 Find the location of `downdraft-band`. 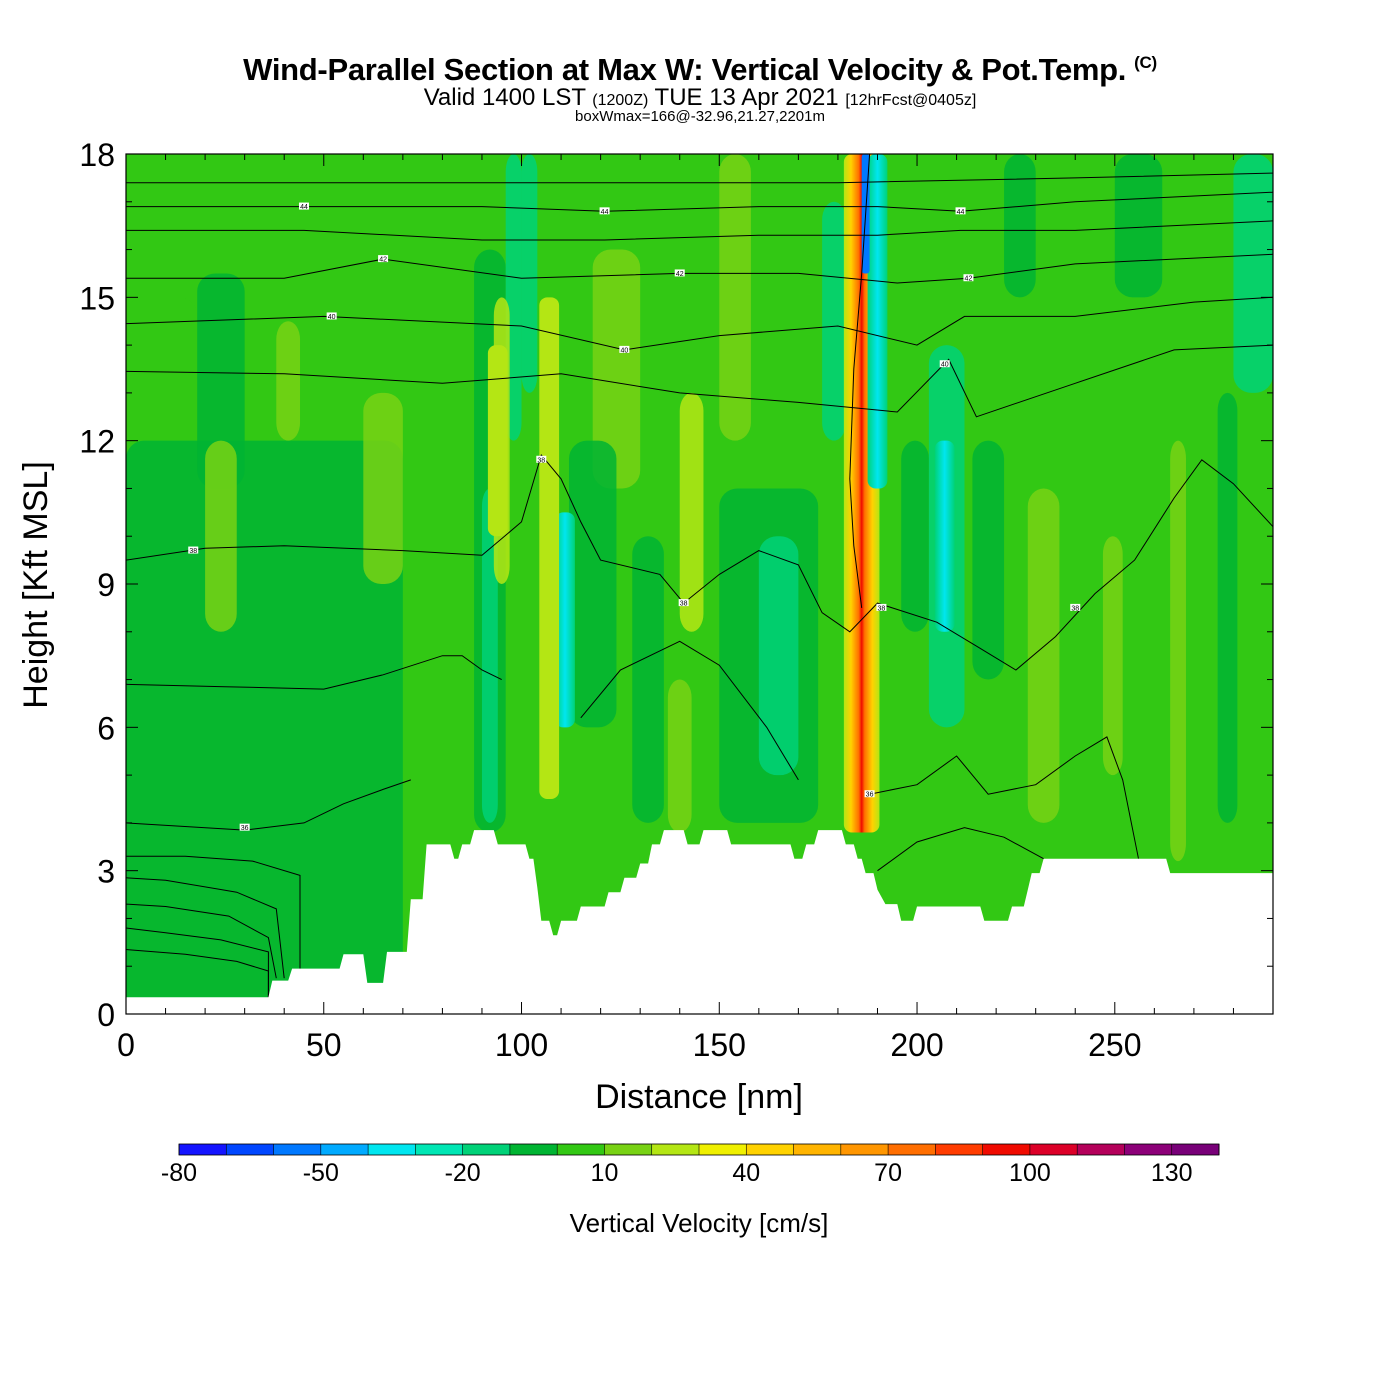

downdraft-band is located at coordinates (877, 321).